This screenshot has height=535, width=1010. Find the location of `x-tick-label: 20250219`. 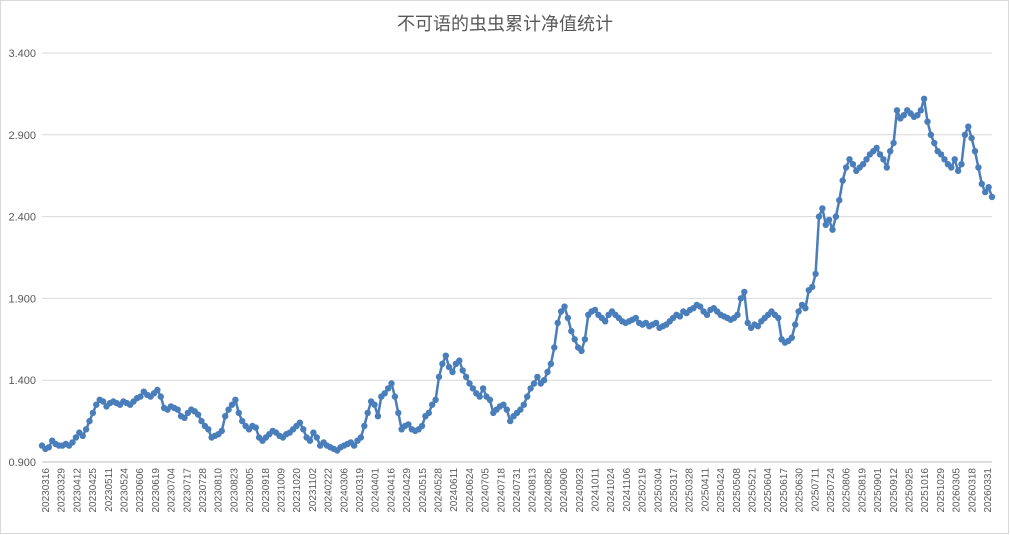

x-tick-label: 20250219 is located at coordinates (643, 490).